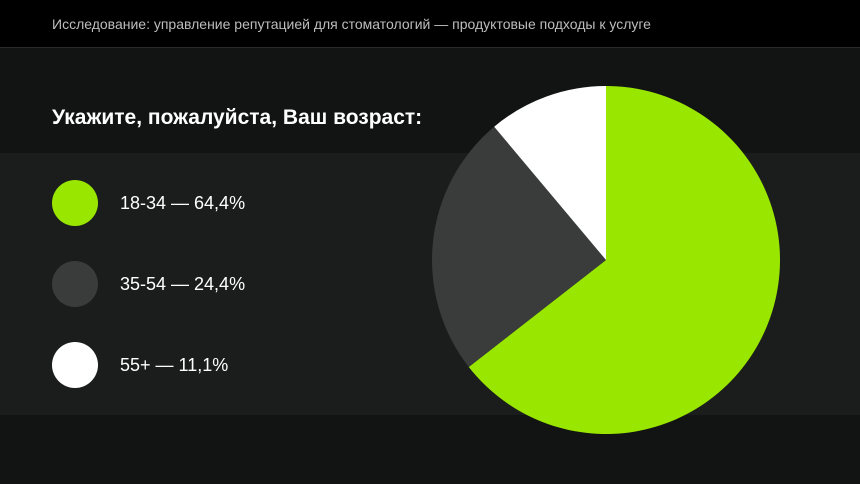 The width and height of the screenshot is (860, 484). What do you see at coordinates (237, 117) in the screenshot?
I see `question-title: Укажите, пожалуйста, Ваш возраст:` at bounding box center [237, 117].